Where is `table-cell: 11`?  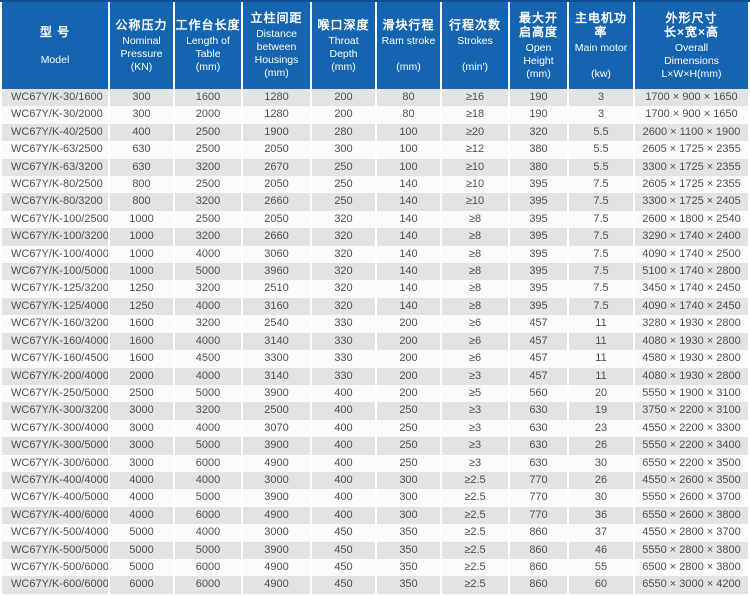 table-cell: 11 is located at coordinates (601, 376).